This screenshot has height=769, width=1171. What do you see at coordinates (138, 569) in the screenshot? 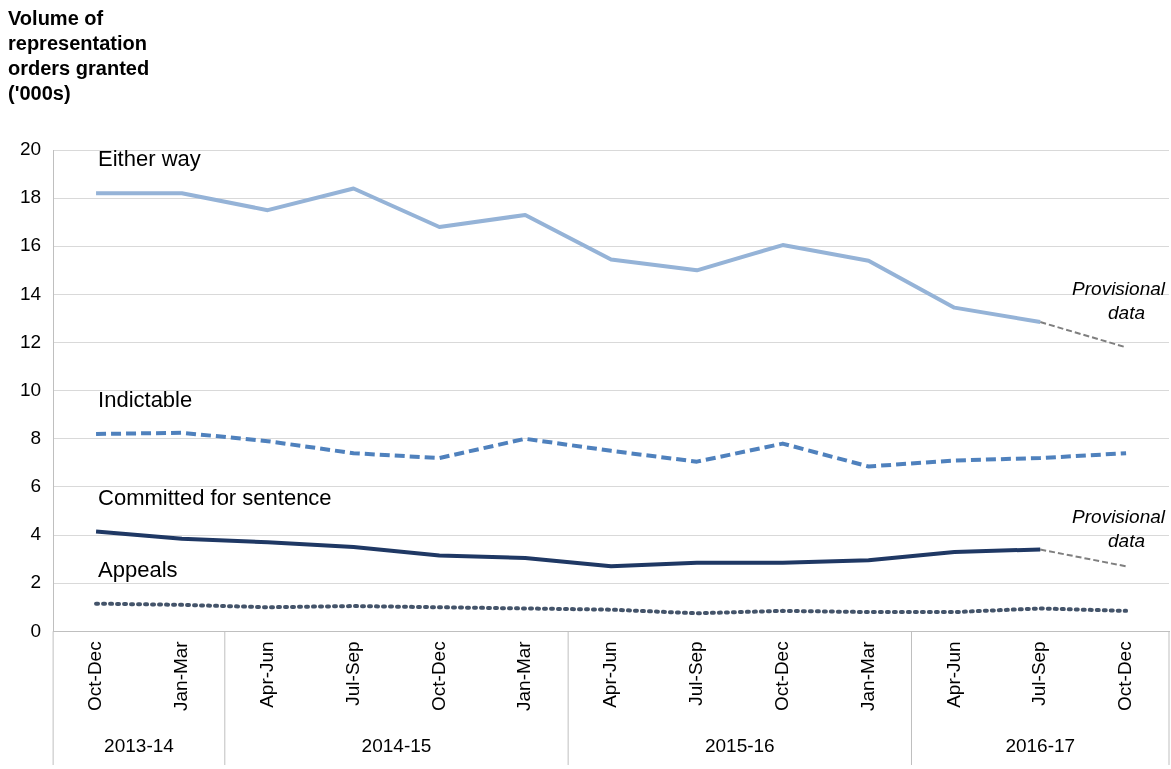
I see `series-label: Appeals` at bounding box center [138, 569].